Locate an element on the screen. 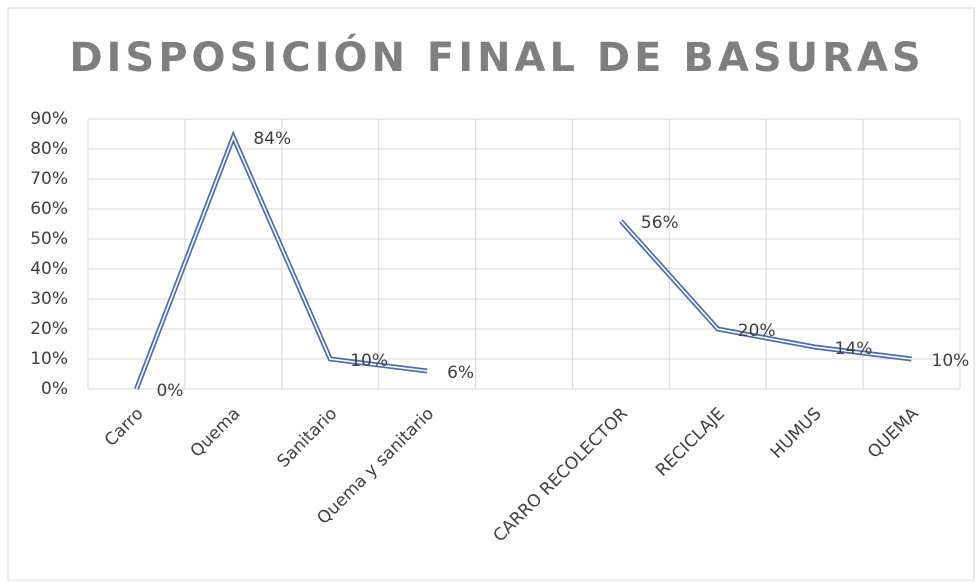 Image resolution: width=977 pixels, height=582 pixels. data-label: 56% is located at coordinates (660, 223).